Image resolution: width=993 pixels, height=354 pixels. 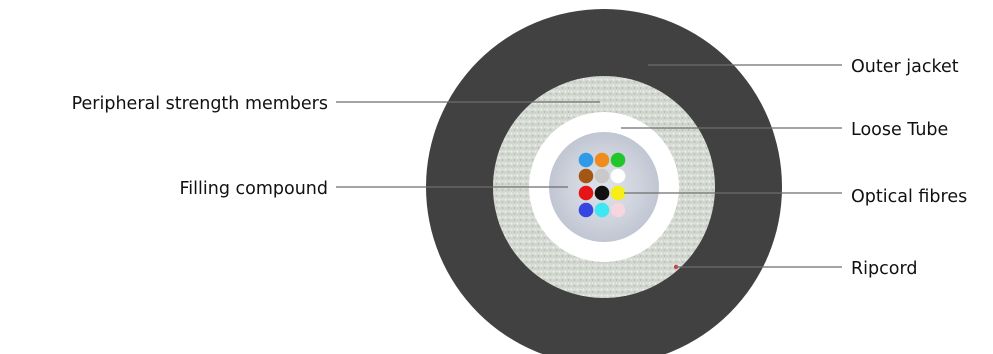 I want to click on peripheral-strength-members-label: Peripheral strength members, so click(x=200, y=104).